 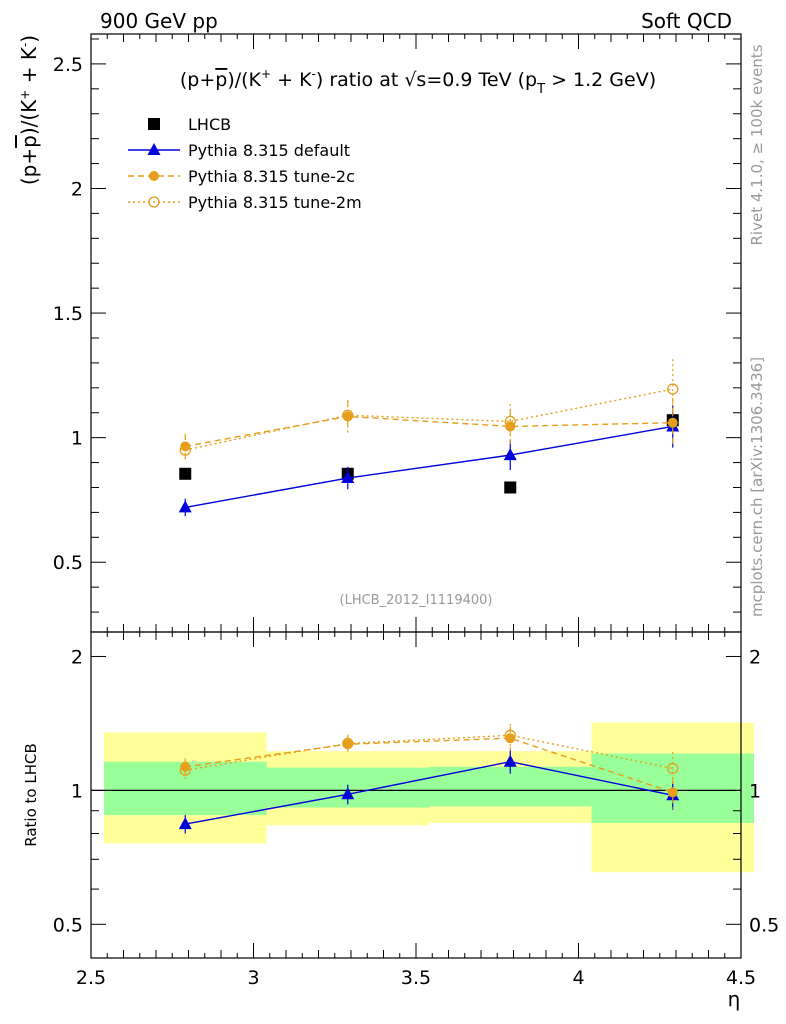 I want to click on ratio-y-tick-label: 1, so click(x=77, y=791).